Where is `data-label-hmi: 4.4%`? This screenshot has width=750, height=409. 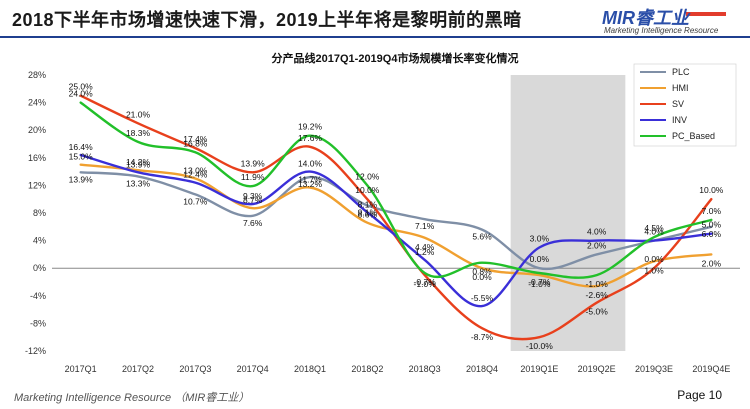
data-label-hmi: 4.4% is located at coordinates (425, 247).